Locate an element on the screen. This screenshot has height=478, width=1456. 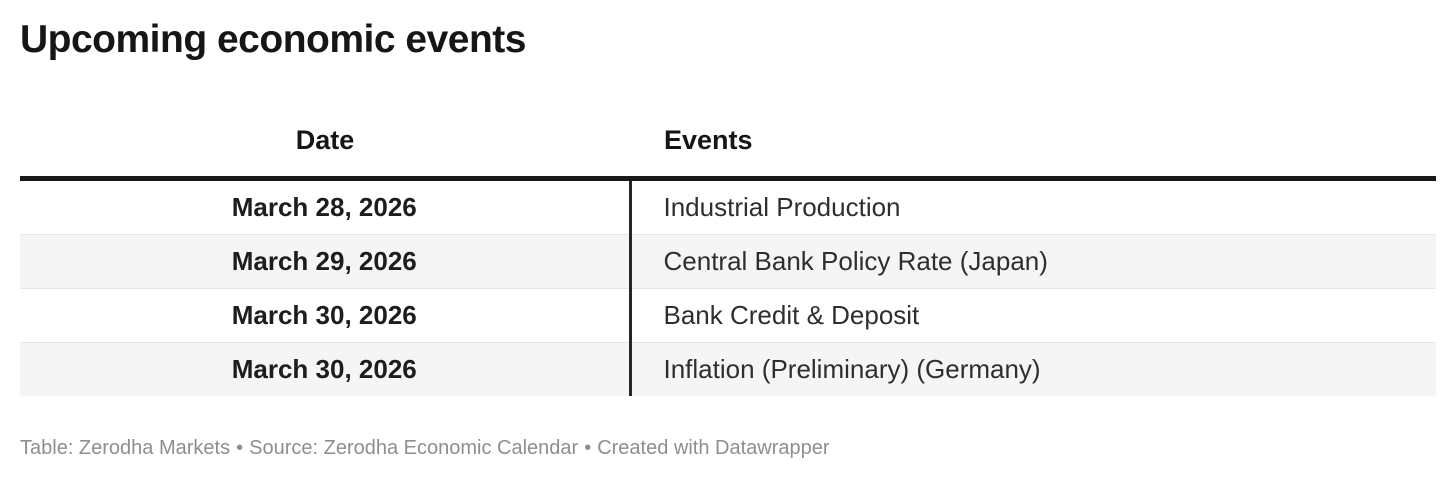
event-cell: Bank Credit & Deposit is located at coordinates (1032, 315).